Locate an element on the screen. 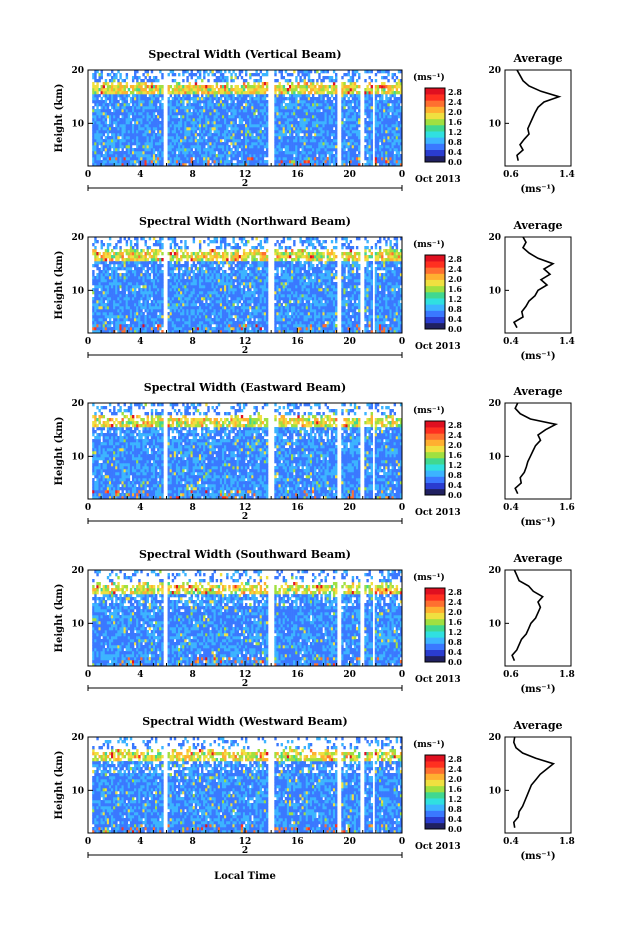  colorbar-segment is located at coordinates (435, 91).